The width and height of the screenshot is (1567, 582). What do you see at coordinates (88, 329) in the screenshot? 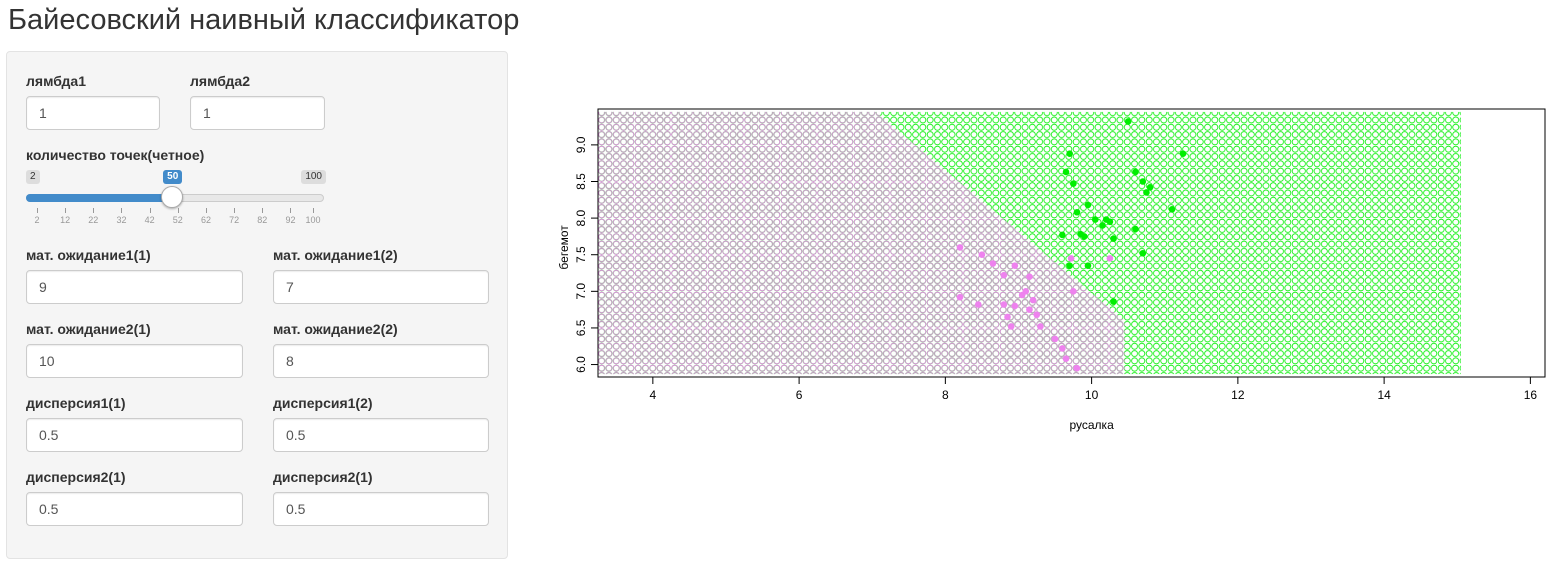
I see `mu2-1-label: мат. ожидание2(1)` at bounding box center [88, 329].